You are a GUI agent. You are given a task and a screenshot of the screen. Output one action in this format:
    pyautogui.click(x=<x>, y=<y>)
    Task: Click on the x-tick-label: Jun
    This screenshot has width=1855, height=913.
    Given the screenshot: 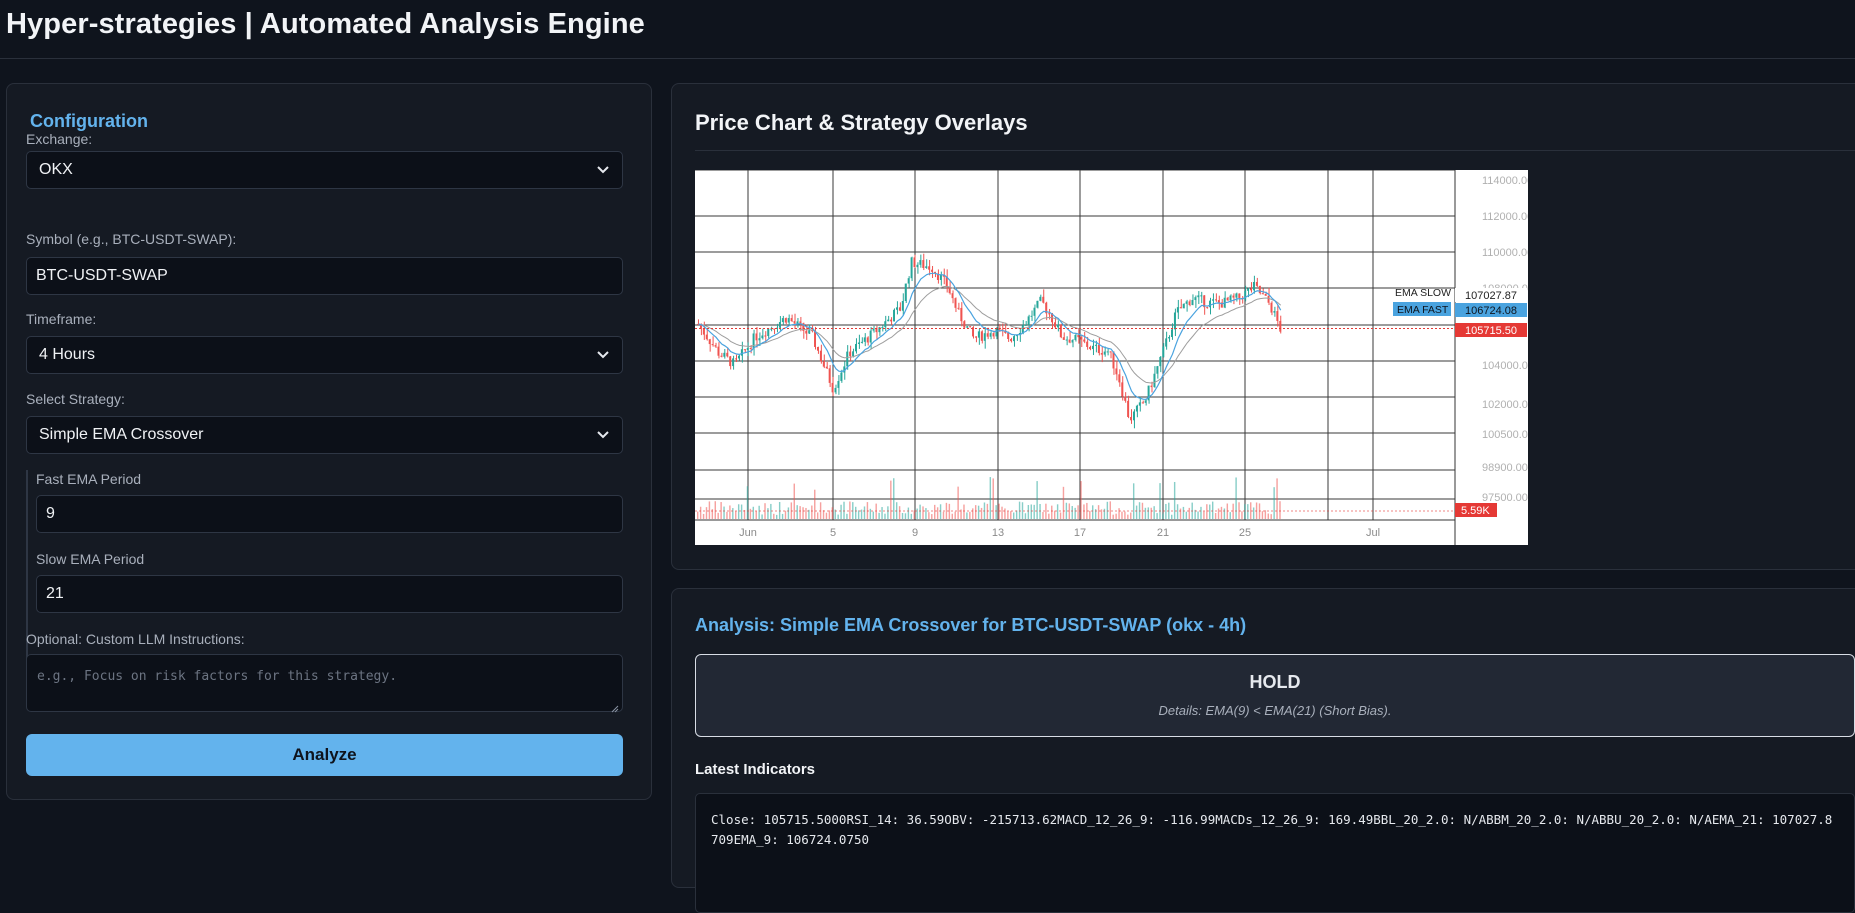 What is the action you would take?
    pyautogui.click(x=748, y=533)
    